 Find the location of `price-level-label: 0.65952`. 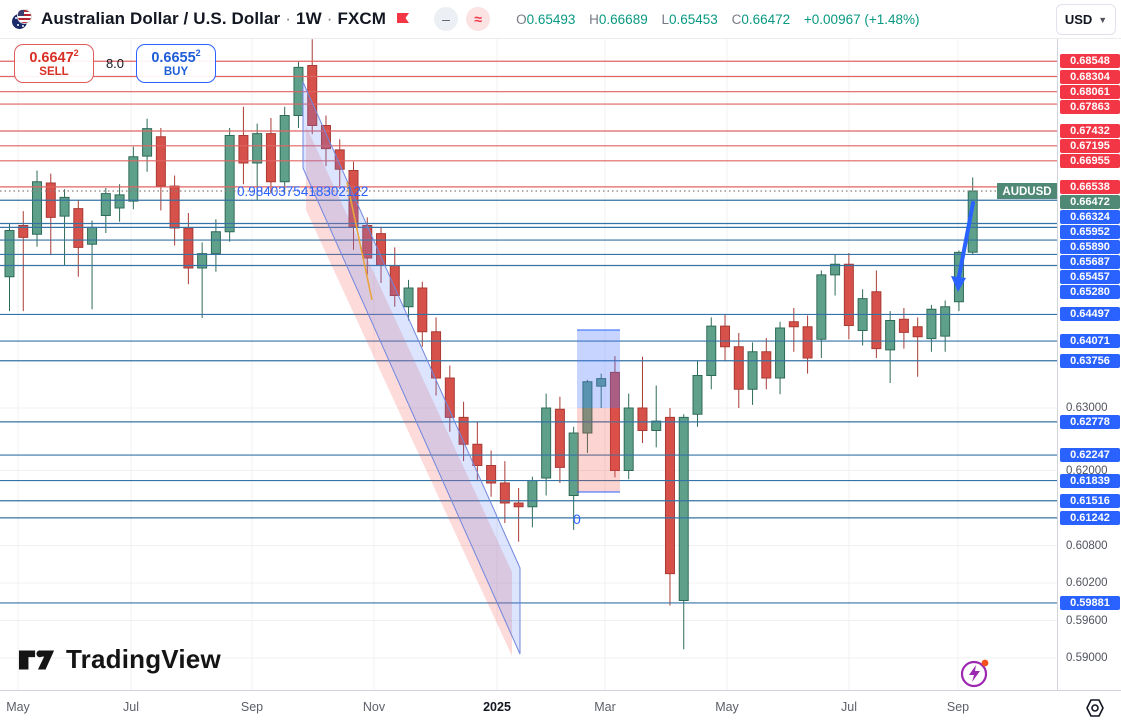

price-level-label: 0.65952 is located at coordinates (1090, 231).